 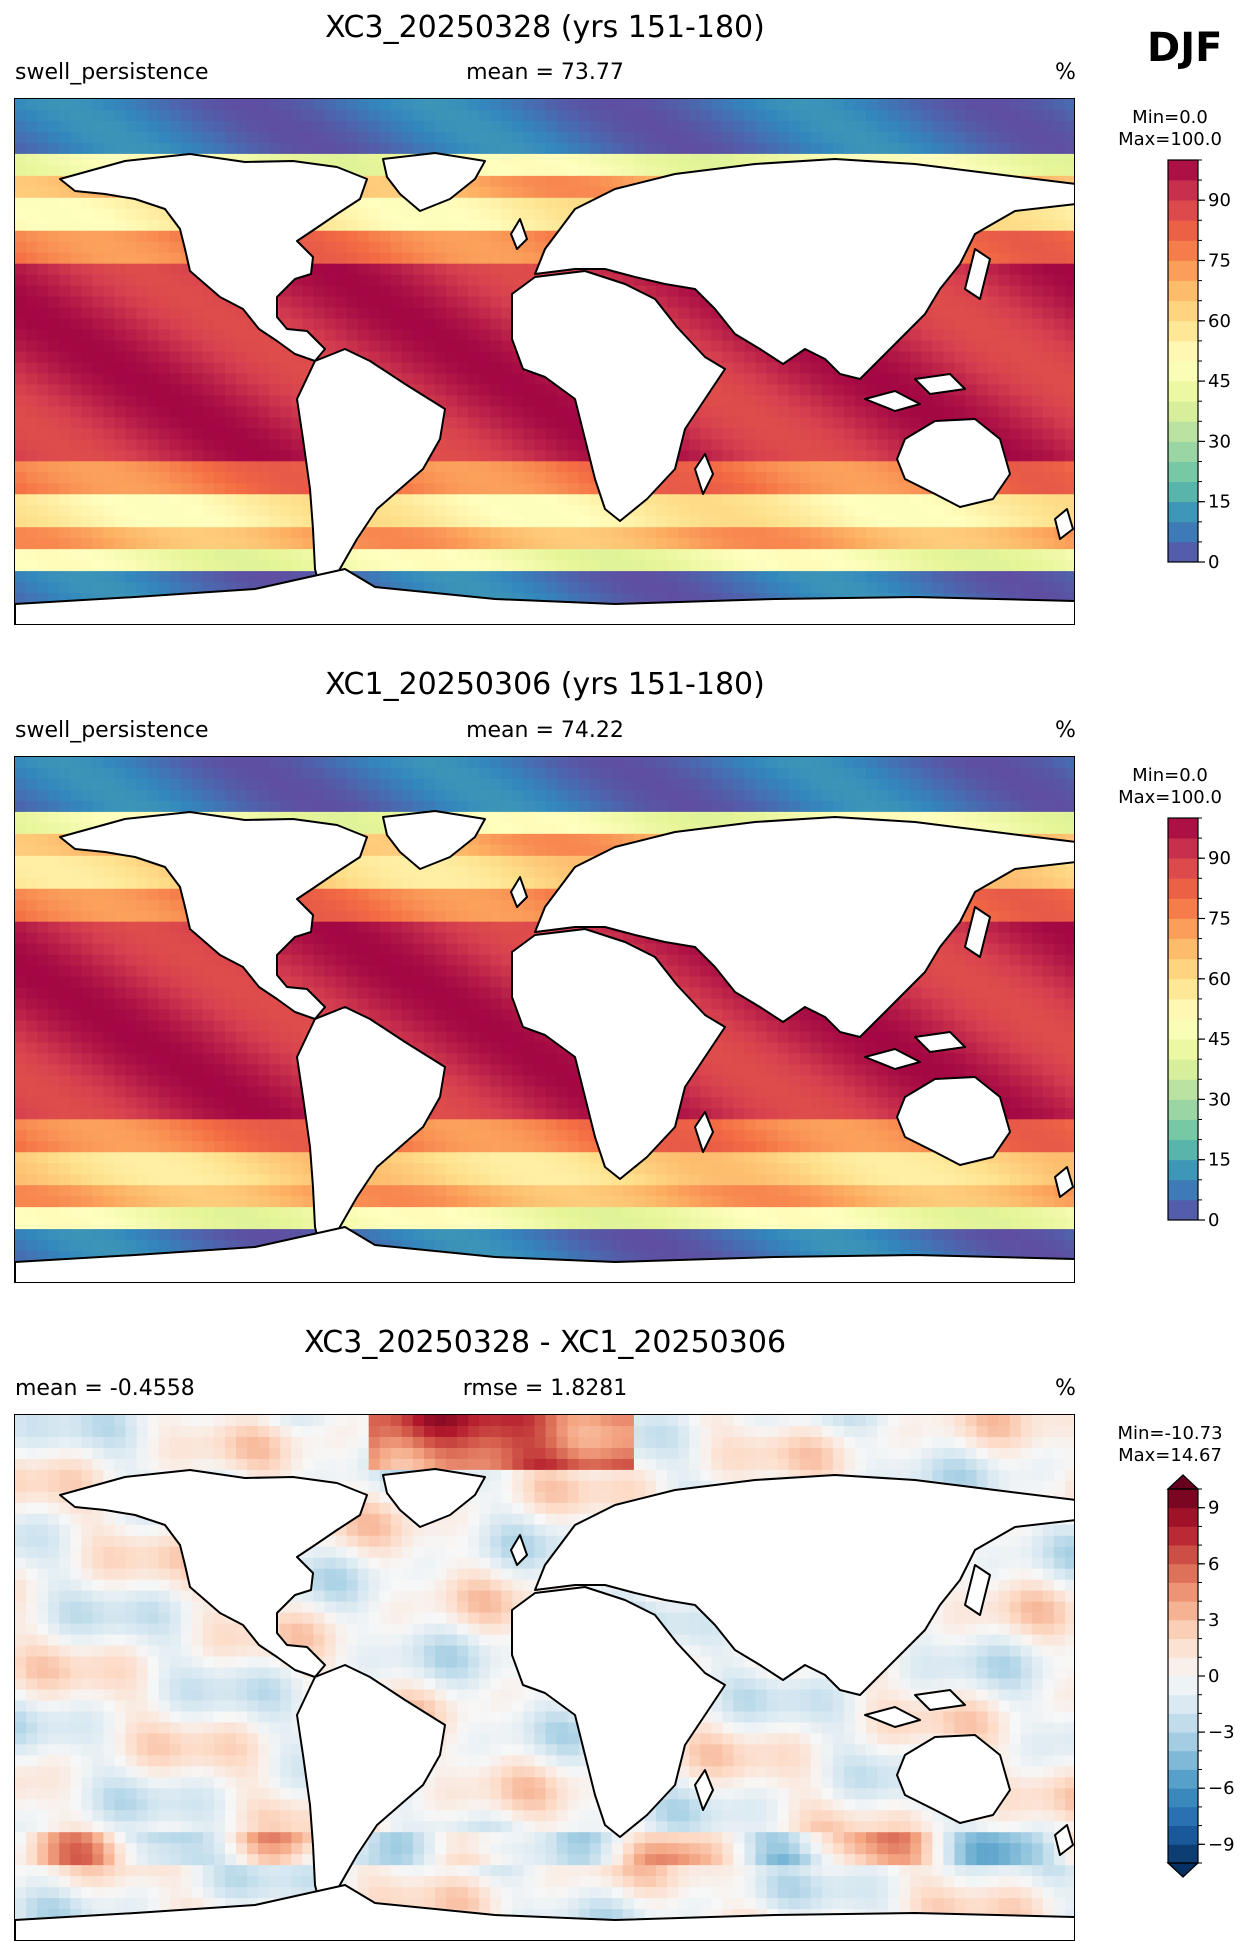 I want to click on season-label: DJF, so click(x=1184, y=48).